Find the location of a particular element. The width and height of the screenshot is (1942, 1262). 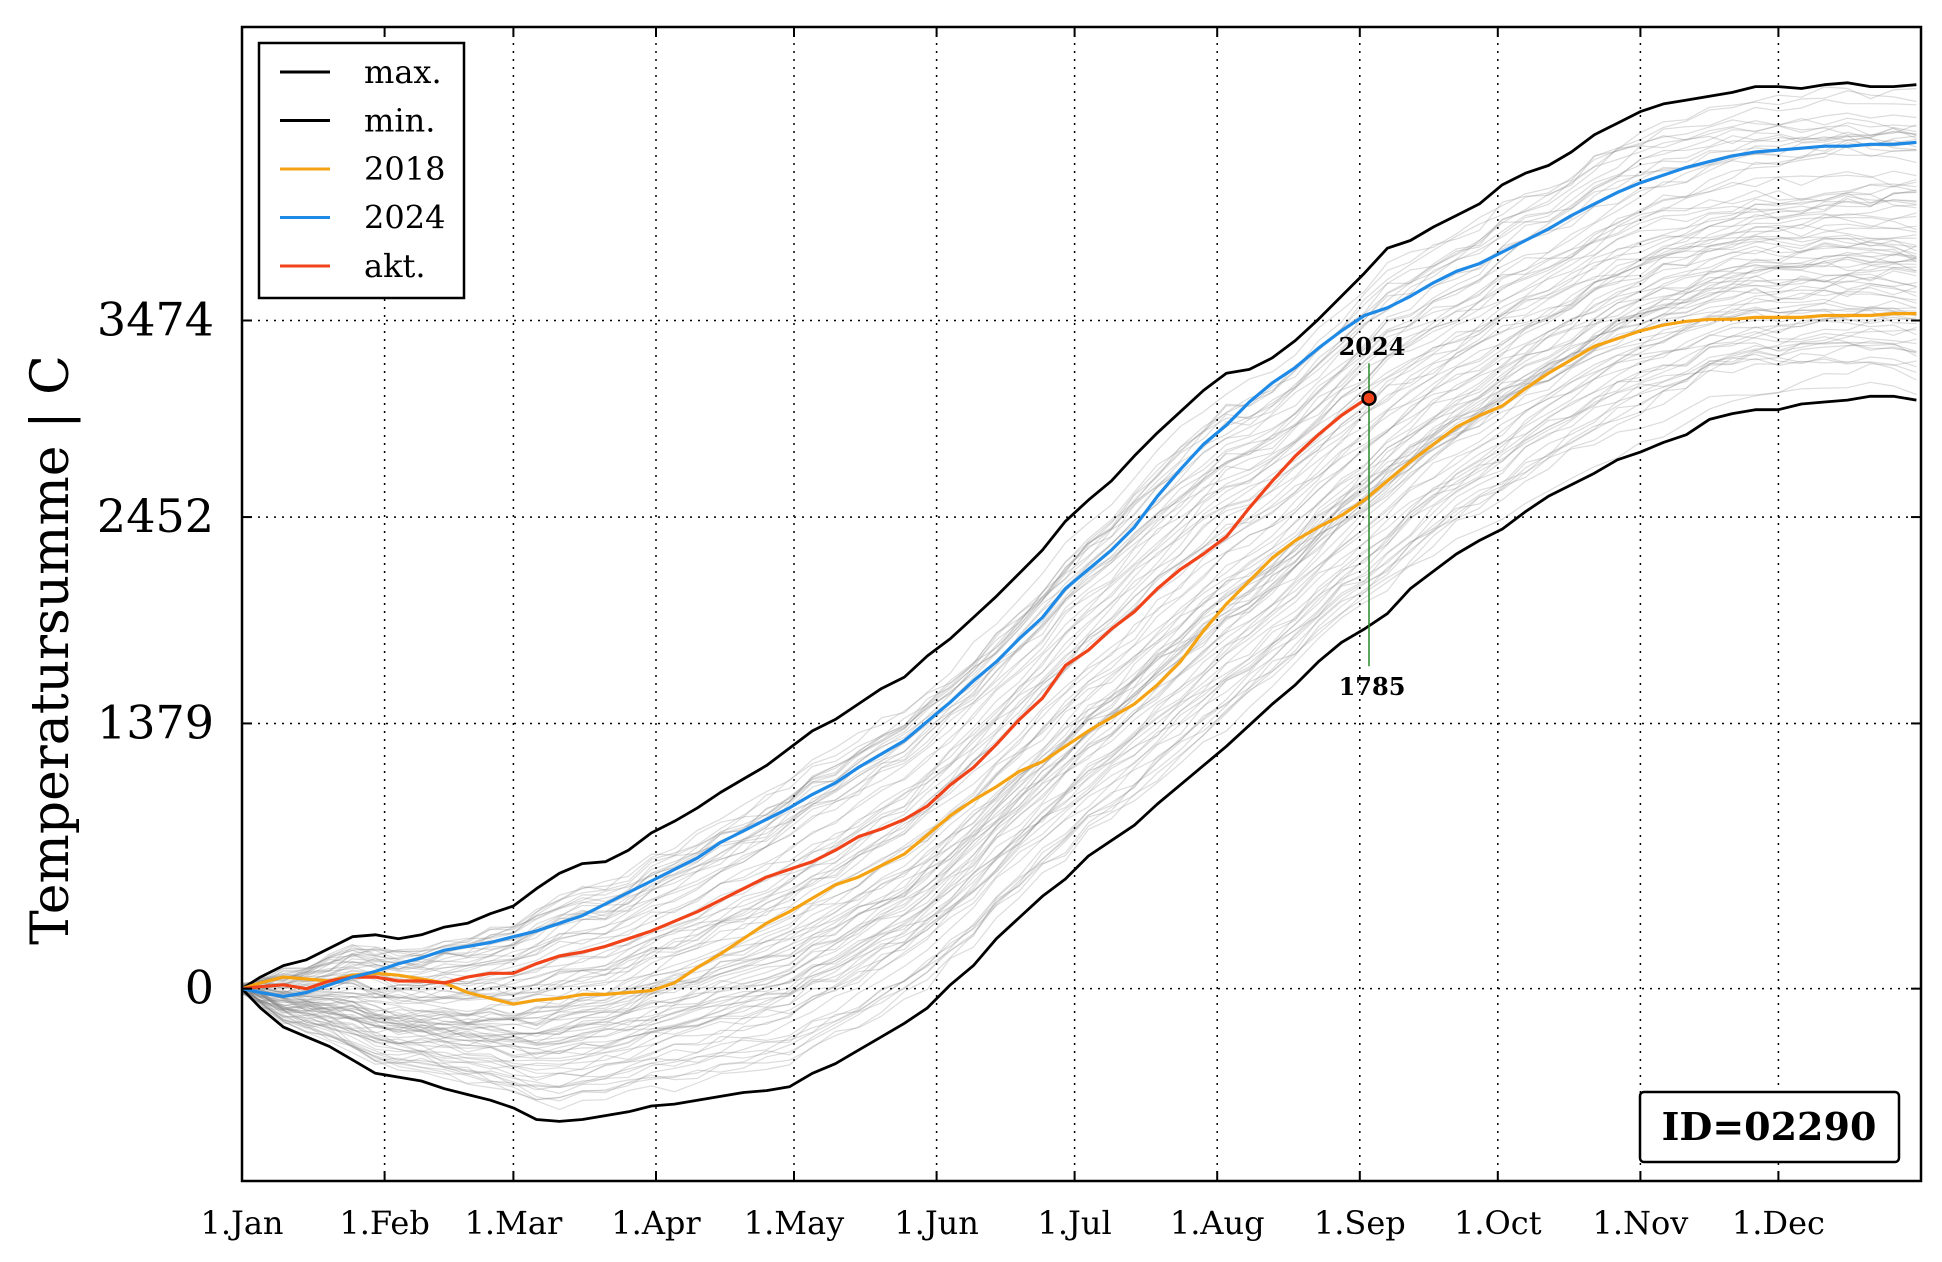

x-tick-label: 1.Feb is located at coordinates (384, 1223).